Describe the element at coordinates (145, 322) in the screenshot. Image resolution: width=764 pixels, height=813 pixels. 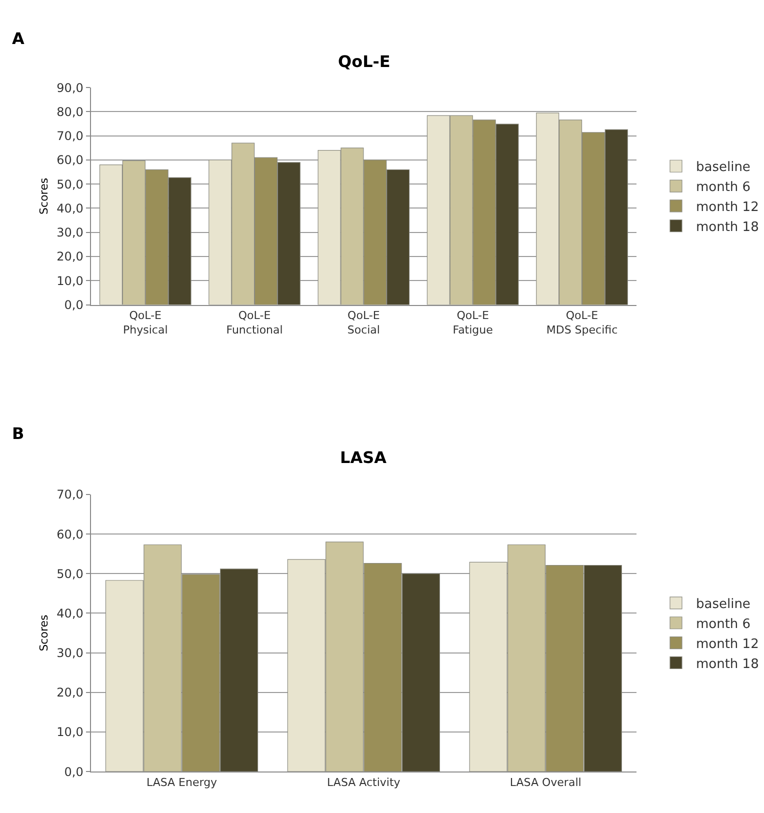
I see `x-tick-label: QoL-E Physical` at that location.